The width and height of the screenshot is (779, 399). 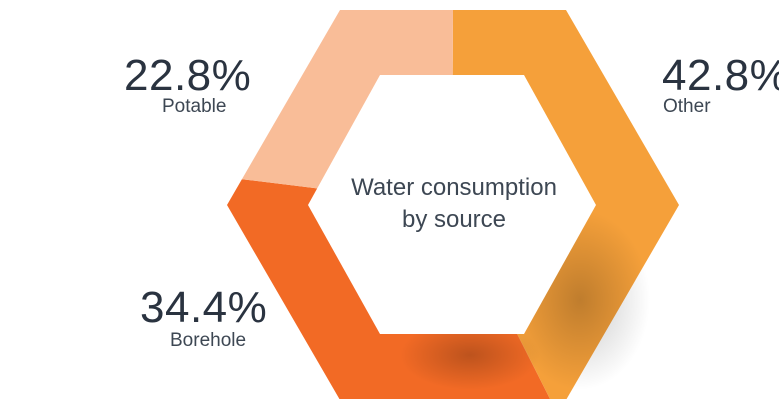 I want to click on series-label-other: Other, so click(x=687, y=106).